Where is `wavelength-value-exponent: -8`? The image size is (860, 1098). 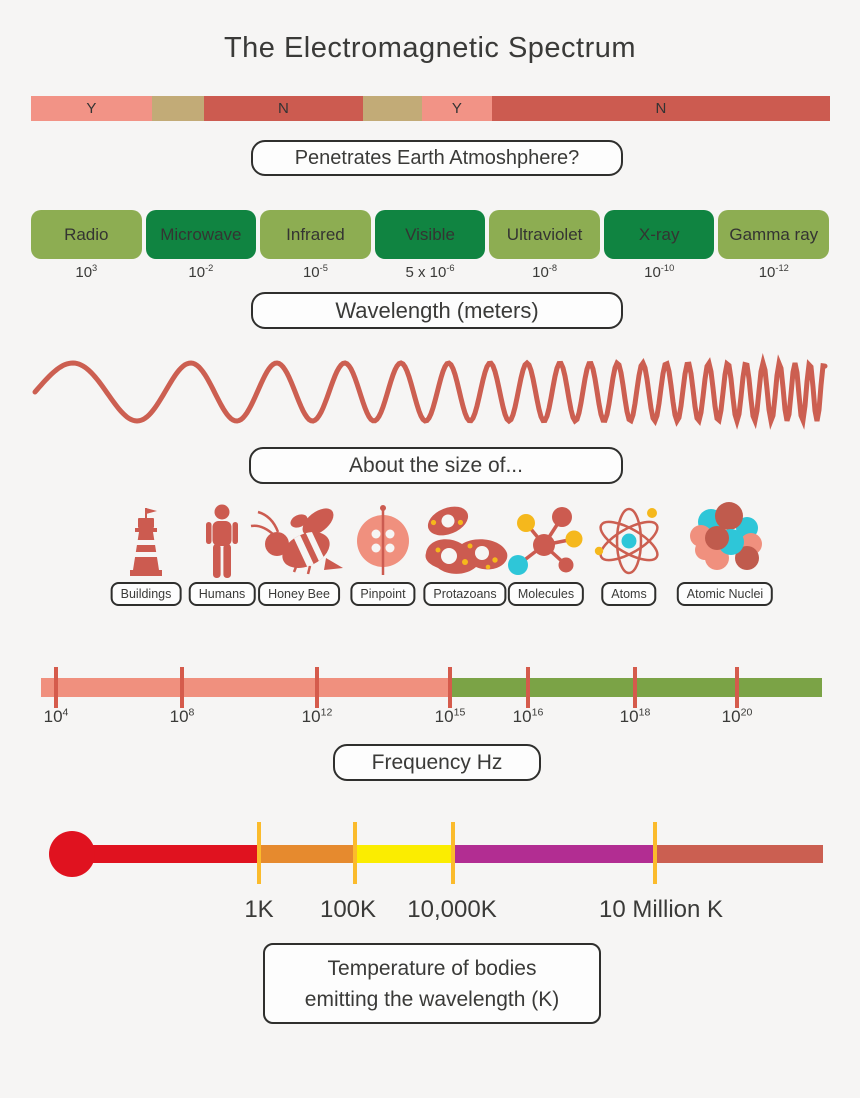 wavelength-value-exponent: -8 is located at coordinates (553, 268).